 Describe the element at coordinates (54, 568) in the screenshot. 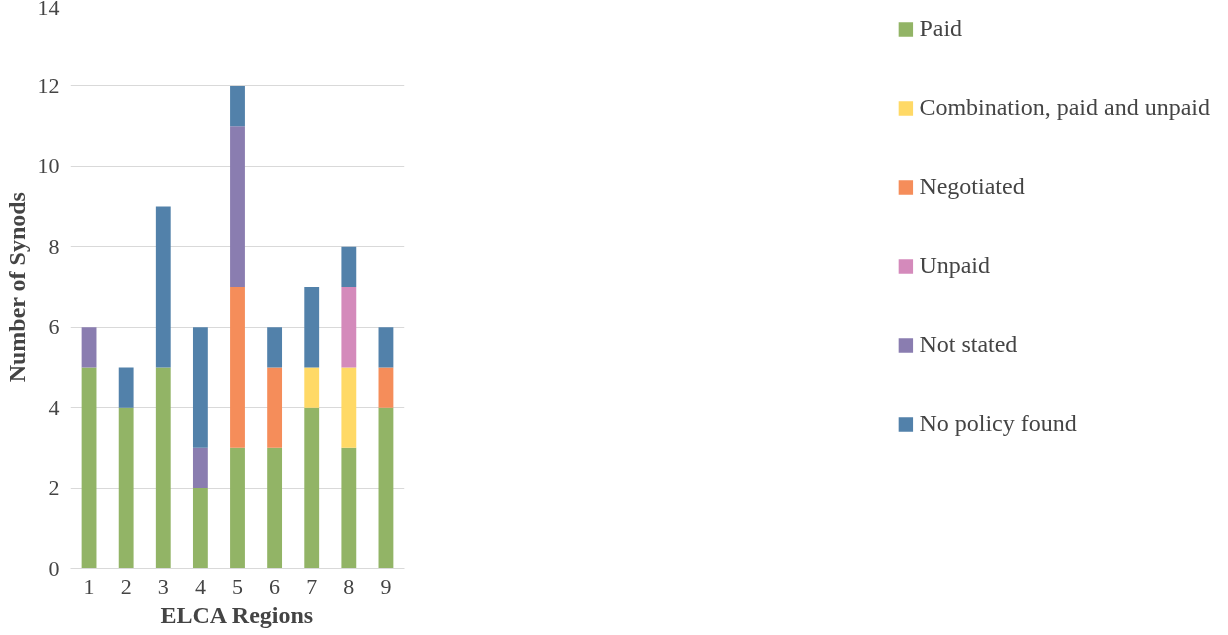

I see `y-tick-label: 0` at that location.